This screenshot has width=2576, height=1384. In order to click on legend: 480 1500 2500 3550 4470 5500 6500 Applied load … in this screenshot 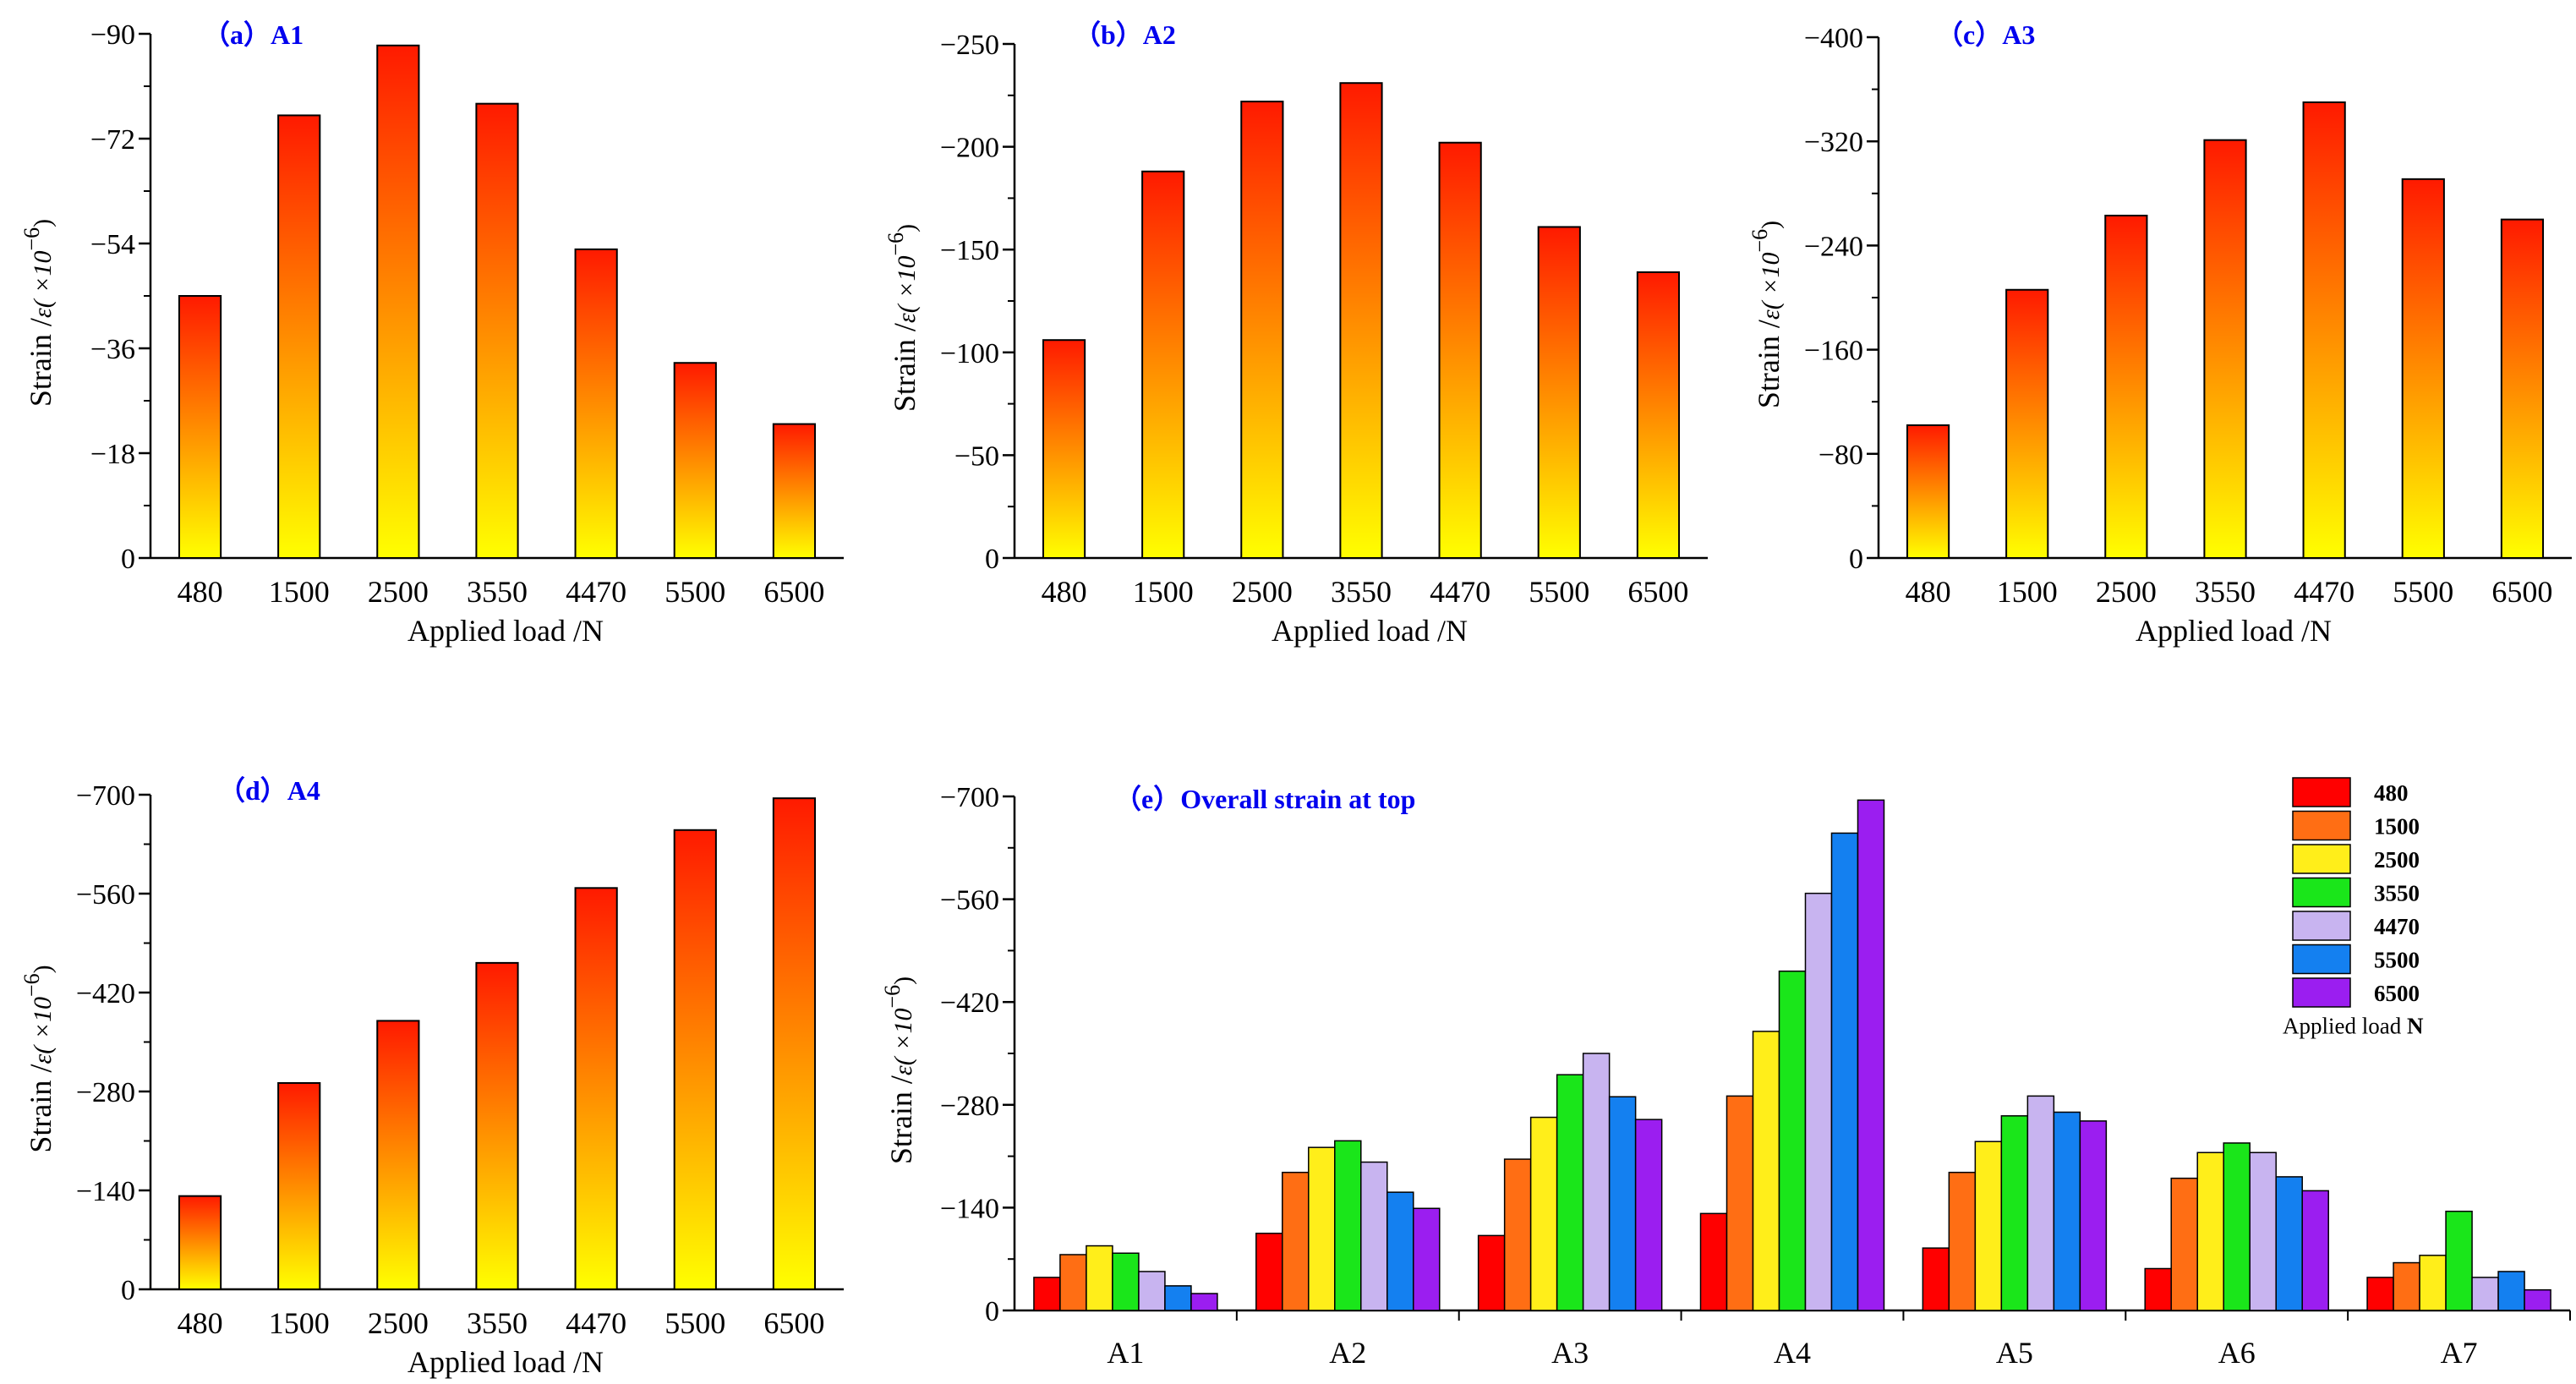, I will do `click(2353, 908)`.